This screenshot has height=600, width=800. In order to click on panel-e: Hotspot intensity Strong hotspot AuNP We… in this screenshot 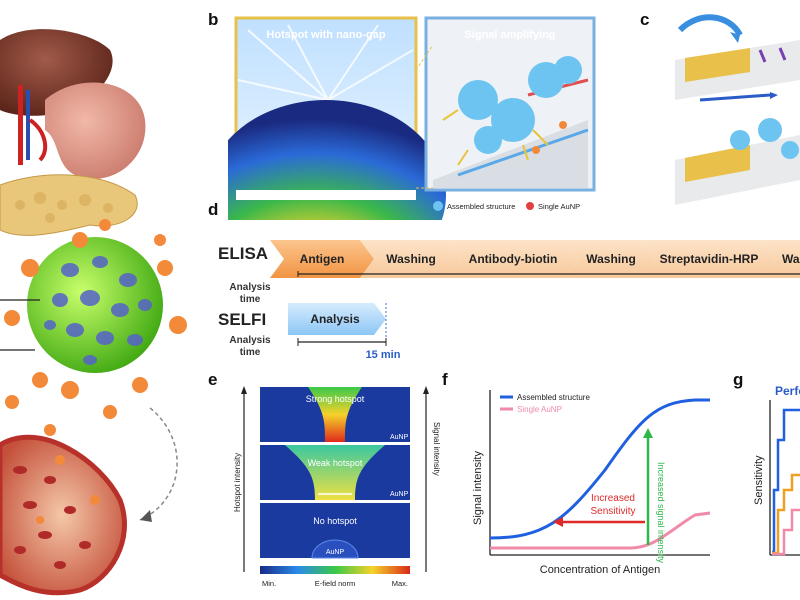, I will do `click(336, 487)`.